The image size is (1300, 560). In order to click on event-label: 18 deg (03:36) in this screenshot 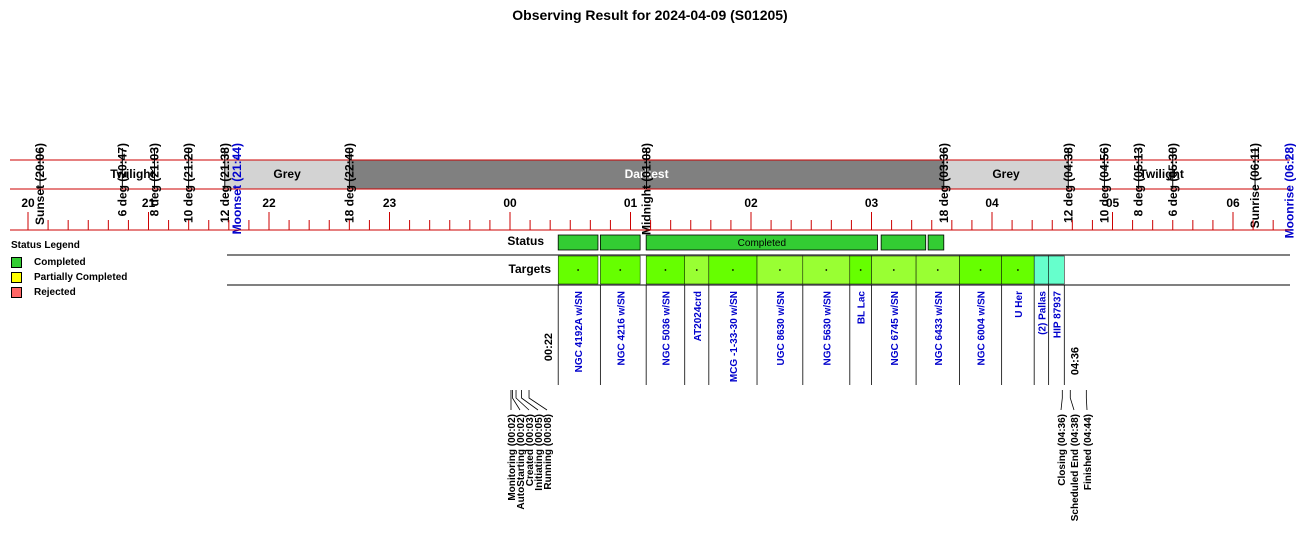, I will do `click(944, 183)`.